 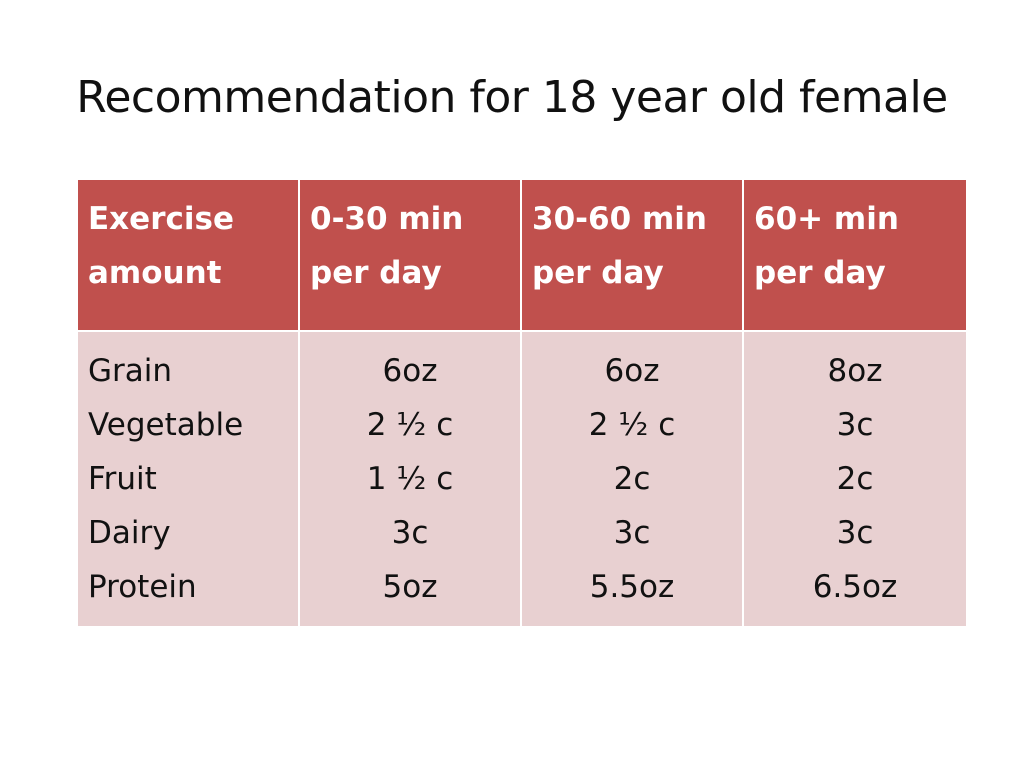 I want to click on header-60-plus-min: 60+ min per day, so click(x=855, y=255).